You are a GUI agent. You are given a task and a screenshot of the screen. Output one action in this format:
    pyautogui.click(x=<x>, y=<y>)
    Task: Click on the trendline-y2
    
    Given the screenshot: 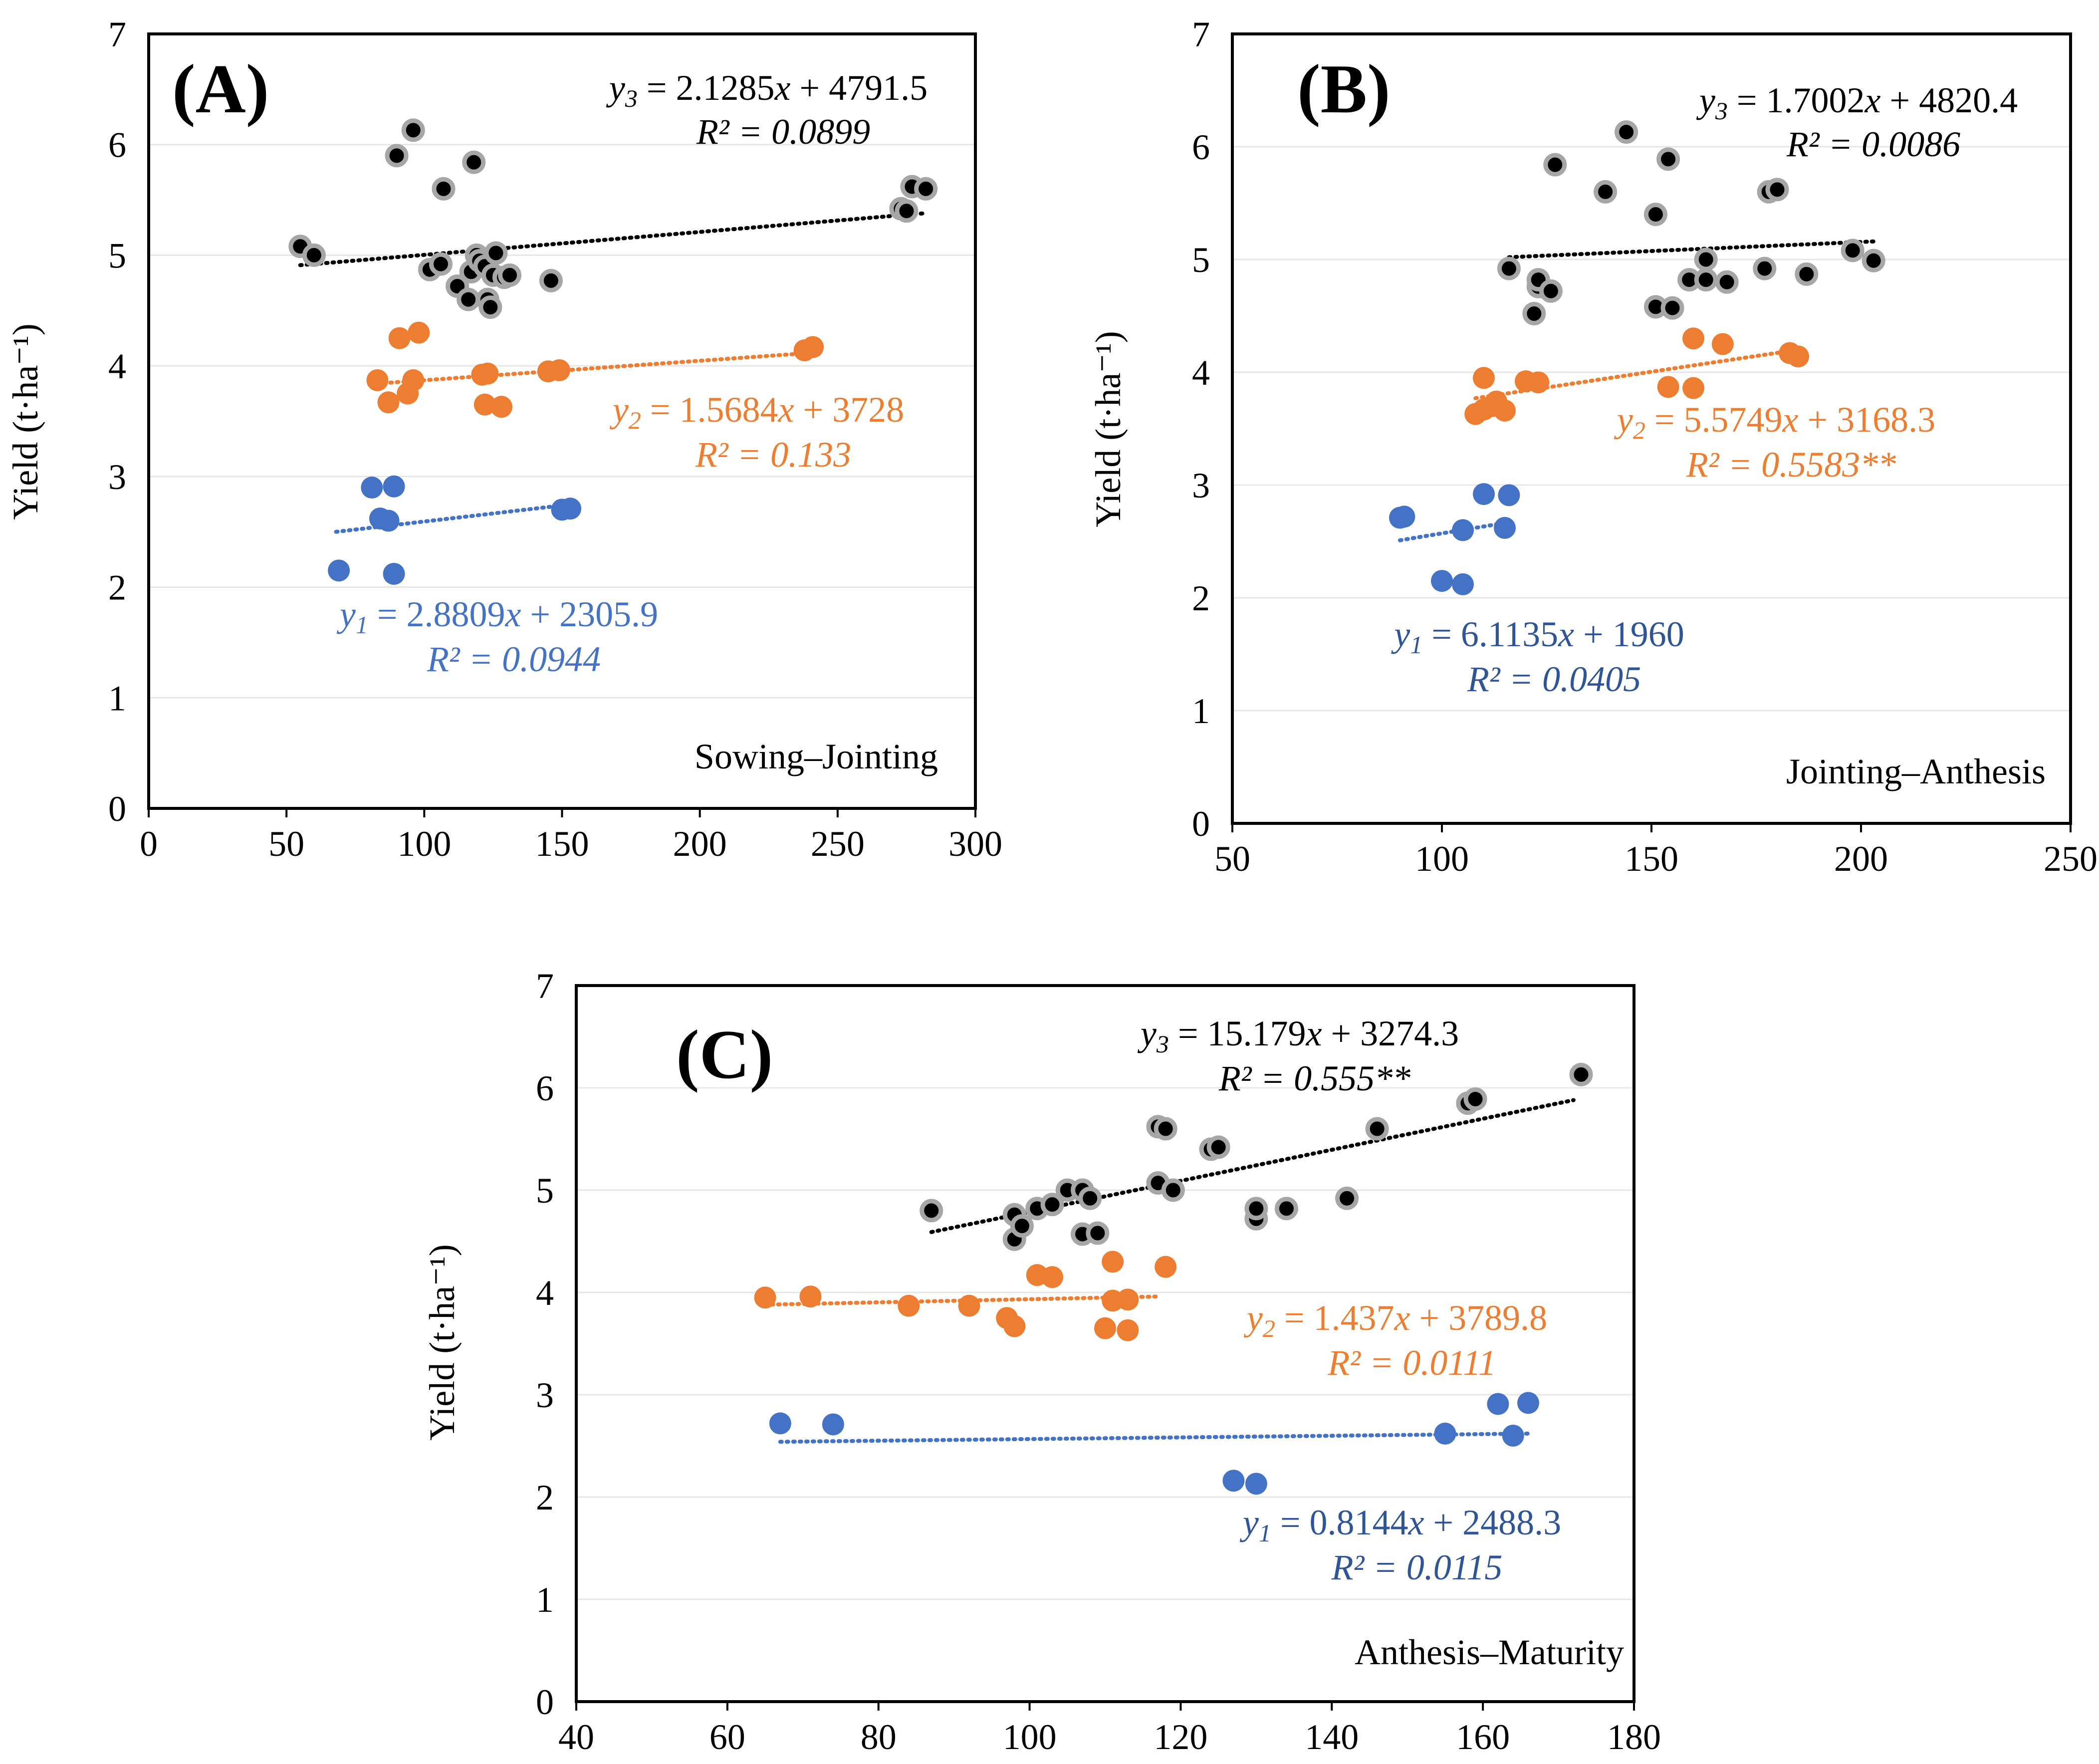 What is the action you would take?
    pyautogui.click(x=596, y=368)
    